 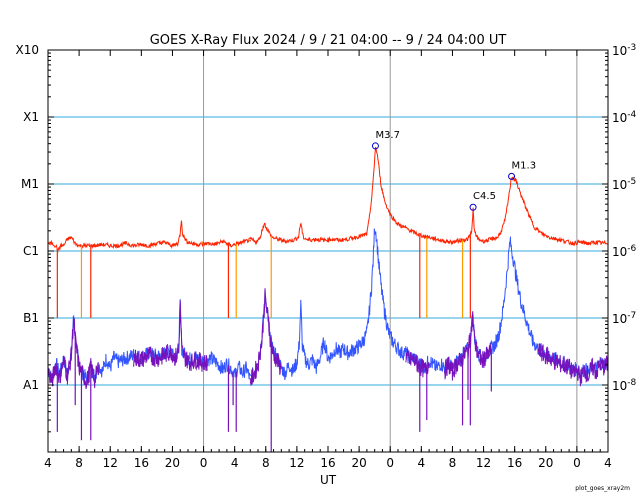 I want to click on flare-class-label: C1, so click(x=31, y=251).